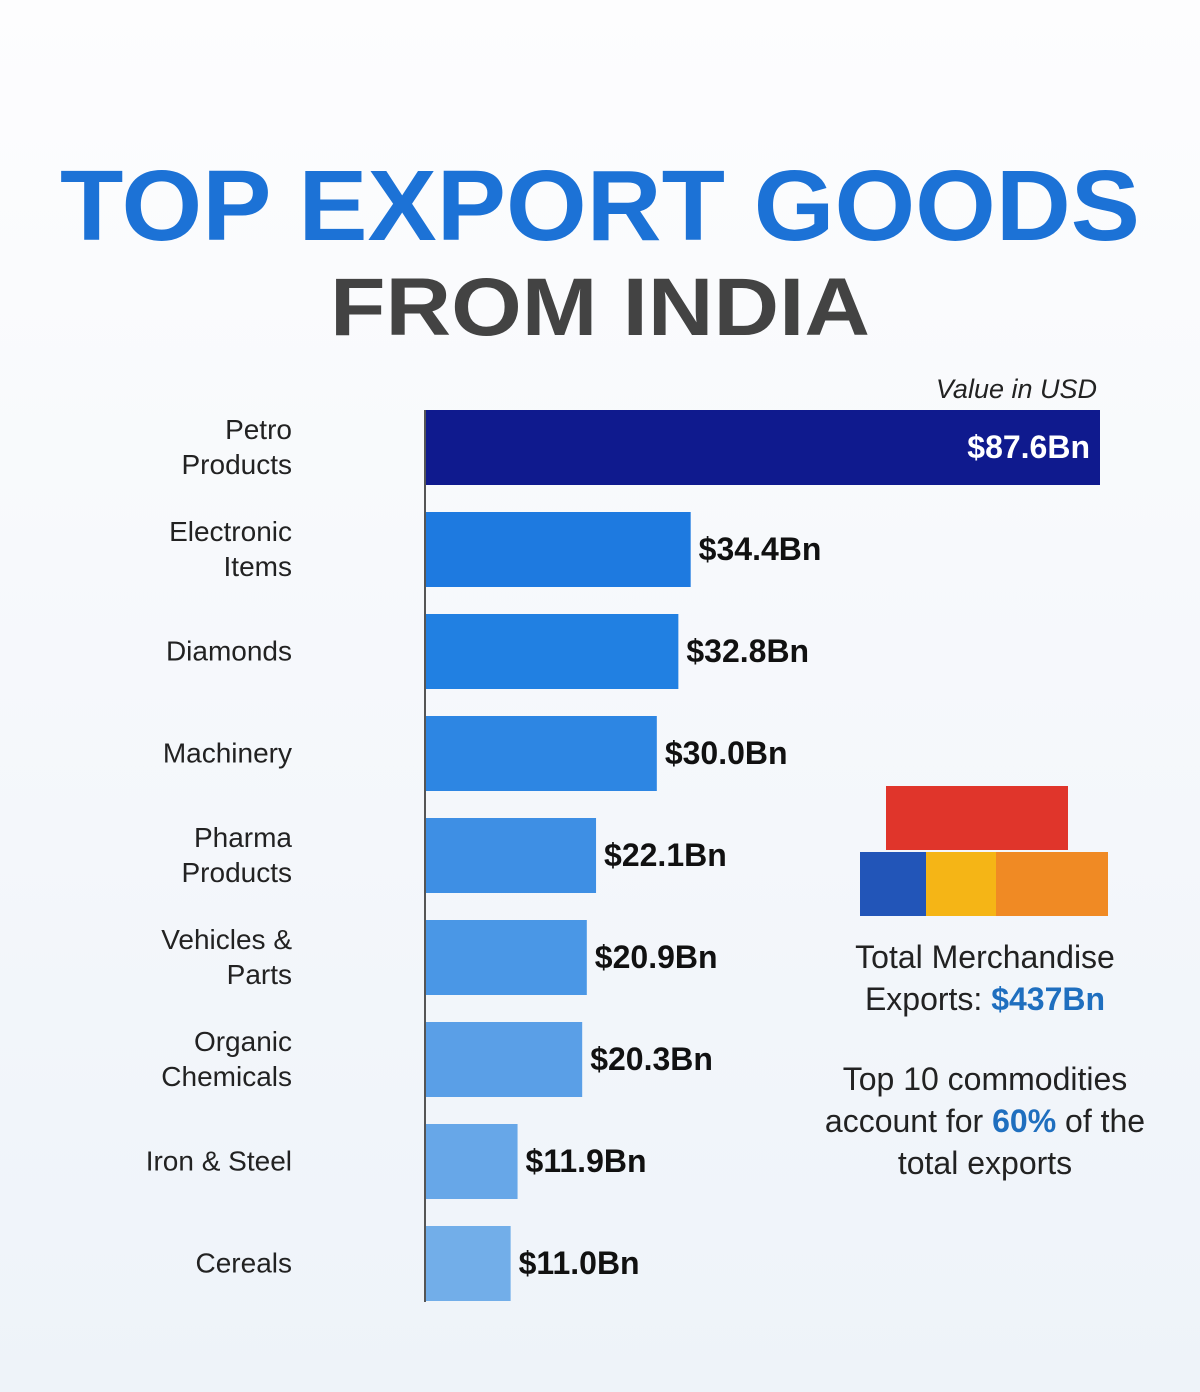 The height and width of the screenshot is (1392, 1200). I want to click on value-label: $11.0Bn, so click(579, 1263).